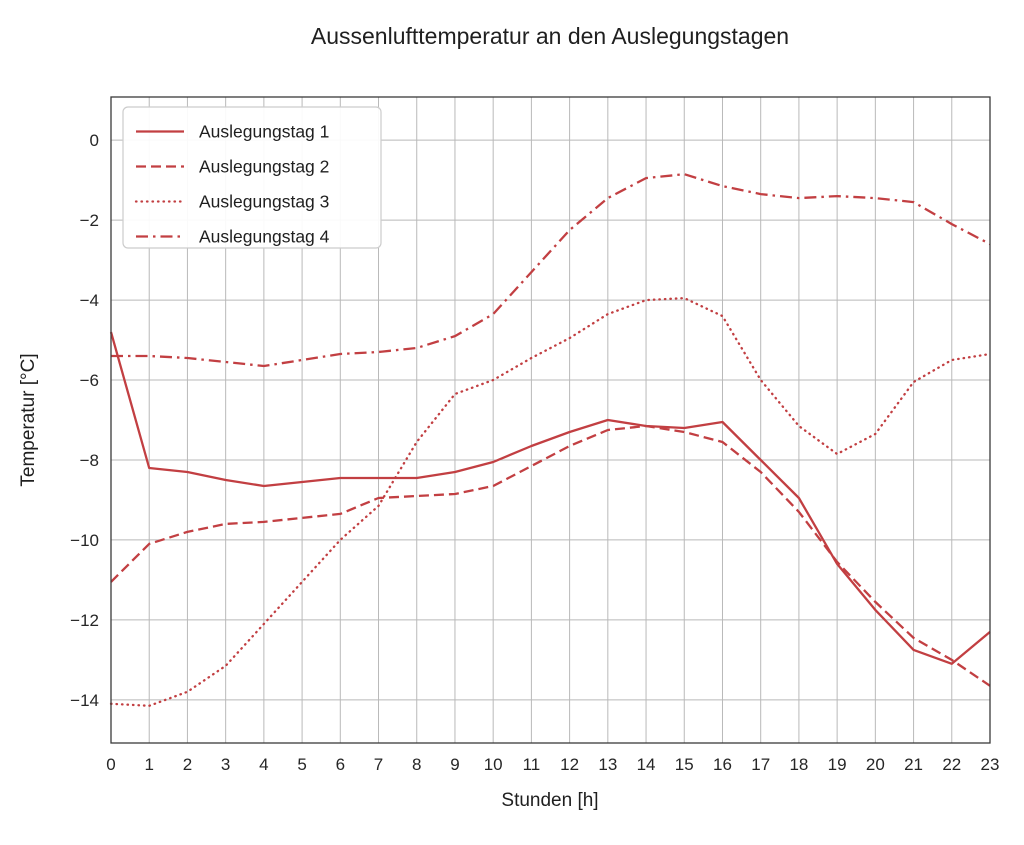 This screenshot has width=1024, height=845. I want to click on y-axis-label: Temperatur [°C], so click(28, 419).